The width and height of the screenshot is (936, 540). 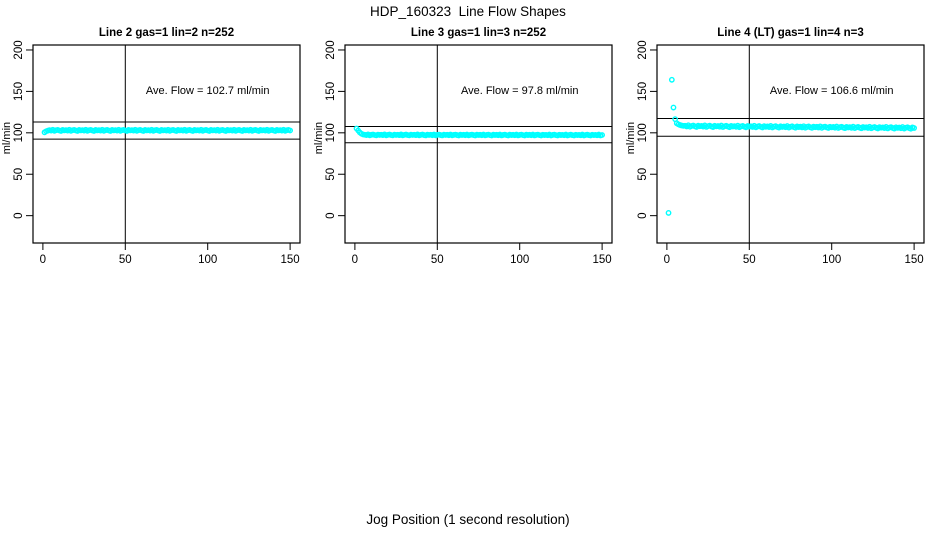 I want to click on x-axis-label: Jog Position (1 second resolution), so click(x=468, y=519).